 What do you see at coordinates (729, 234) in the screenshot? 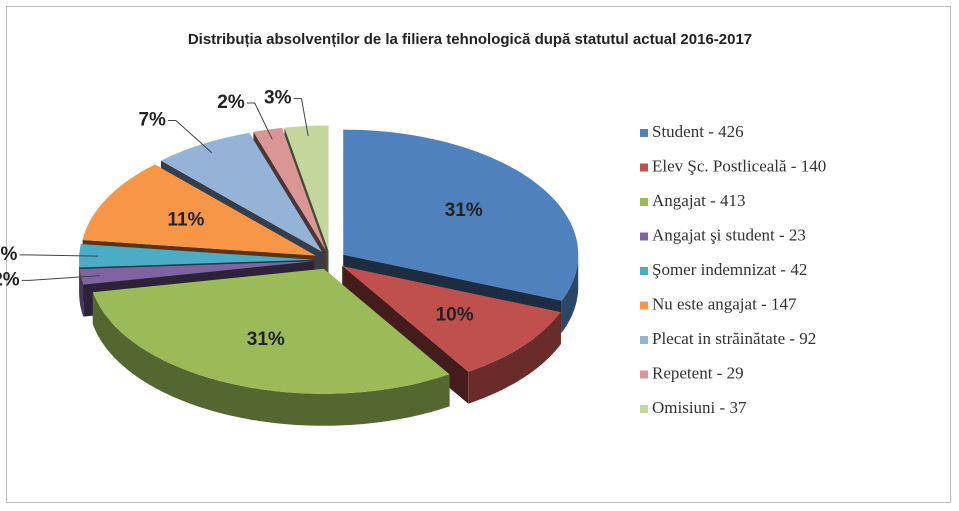
I see `legend-label: Angajat şi student - 23` at bounding box center [729, 234].